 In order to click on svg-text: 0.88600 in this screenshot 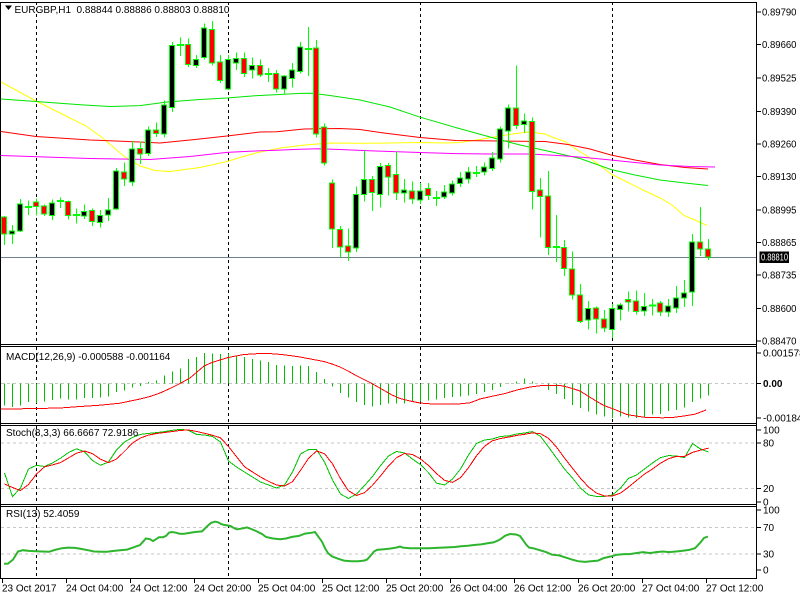, I will do `click(779, 309)`.